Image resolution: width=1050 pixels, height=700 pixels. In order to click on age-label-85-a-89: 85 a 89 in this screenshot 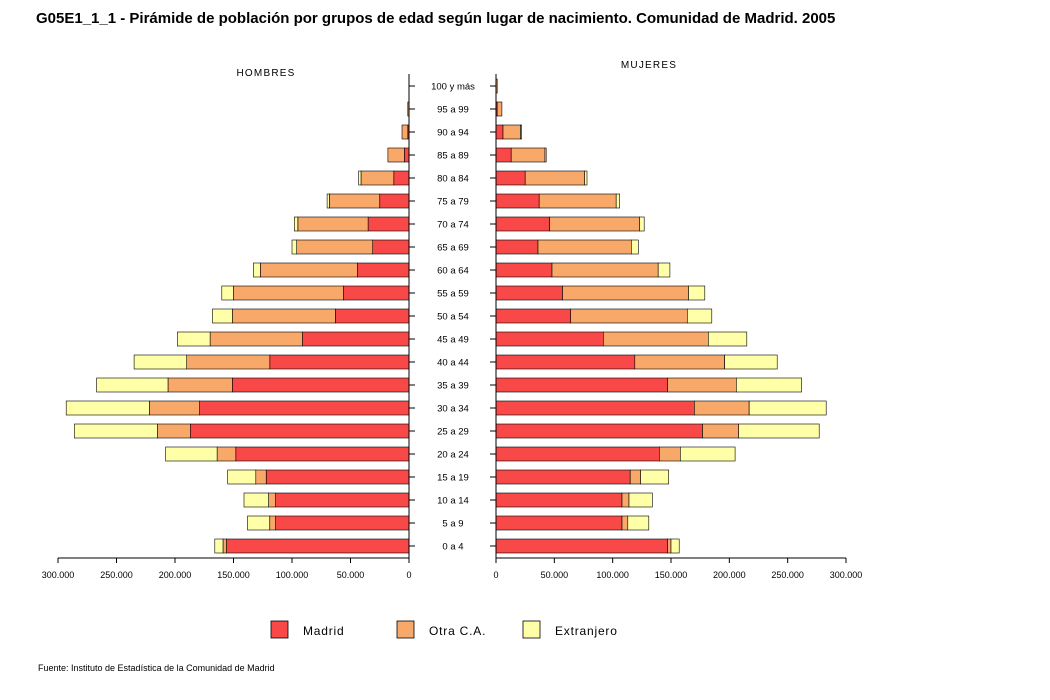, I will do `click(453, 156)`.